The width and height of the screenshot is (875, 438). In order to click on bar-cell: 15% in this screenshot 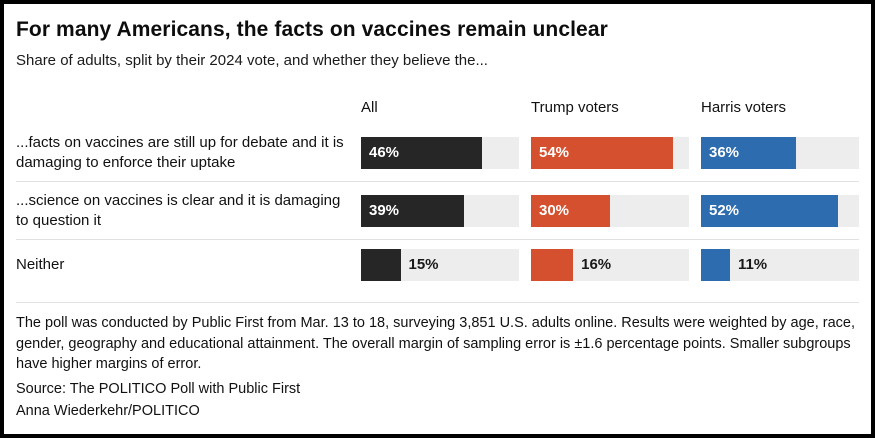, I will do `click(440, 265)`.